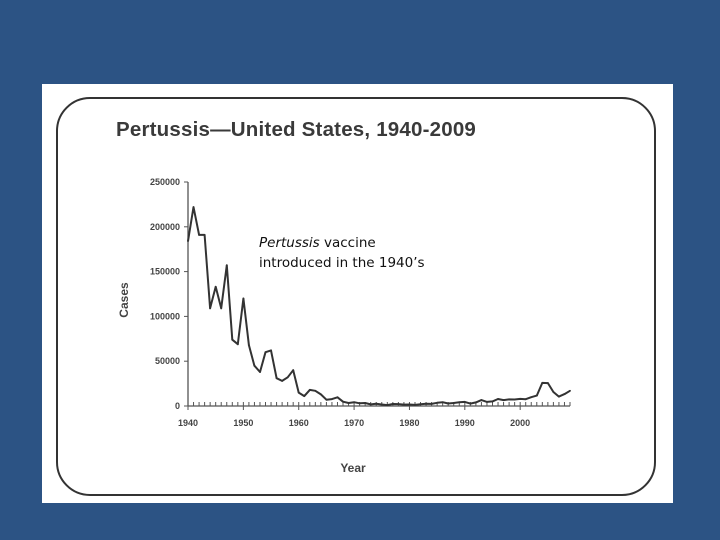  What do you see at coordinates (165, 227) in the screenshot?
I see `y-tick-label: 200000` at bounding box center [165, 227].